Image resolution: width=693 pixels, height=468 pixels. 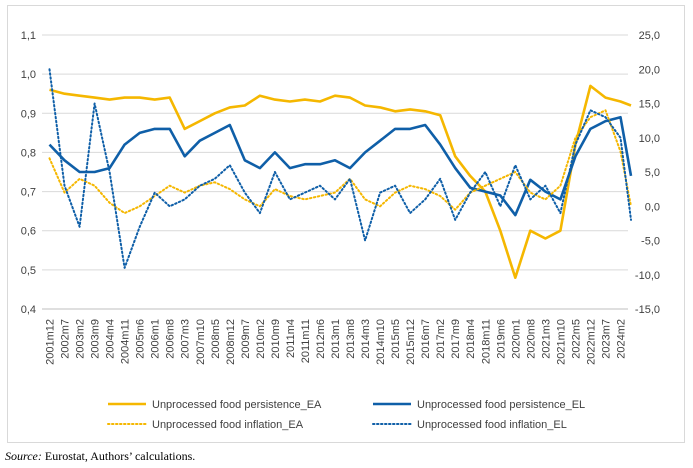 What do you see at coordinates (471, 339) in the screenshot?
I see `x-tick-label: 2018m4` at bounding box center [471, 339].